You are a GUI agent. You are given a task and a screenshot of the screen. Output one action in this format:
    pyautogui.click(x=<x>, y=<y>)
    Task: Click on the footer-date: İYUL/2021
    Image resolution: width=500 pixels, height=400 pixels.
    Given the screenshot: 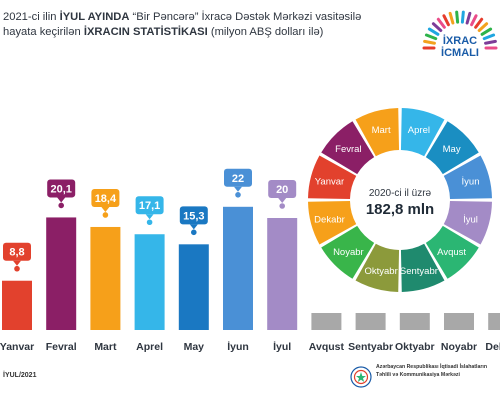 What is the action you would take?
    pyautogui.click(x=20, y=375)
    